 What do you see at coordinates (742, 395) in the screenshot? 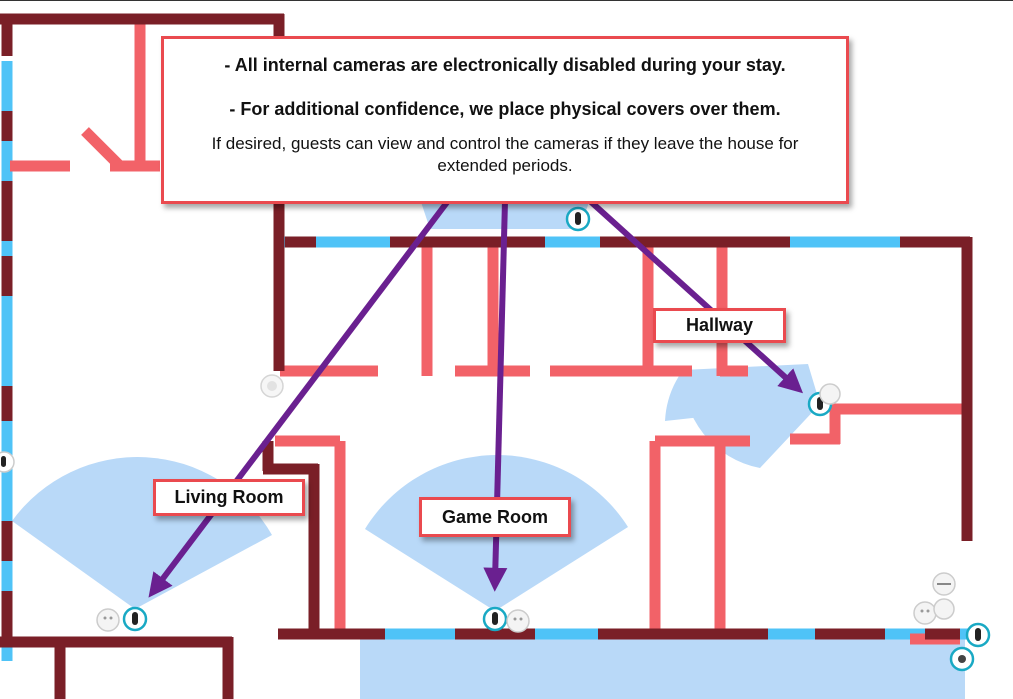
I see `hallway-view-cone-b` at bounding box center [742, 395].